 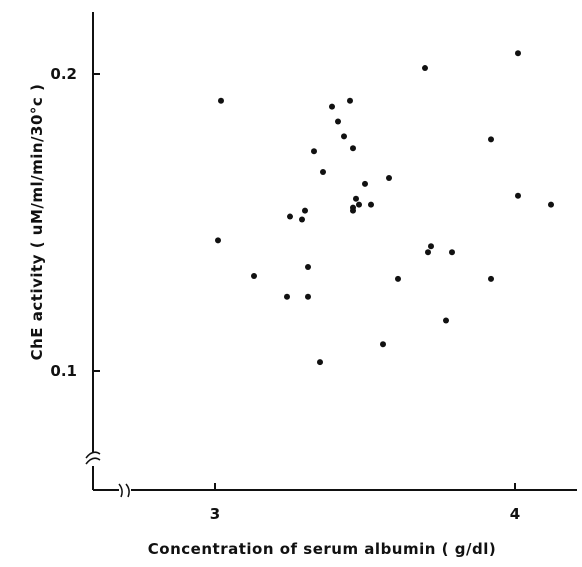 I want to click on x-axis-break-mark, so click(x=124, y=490).